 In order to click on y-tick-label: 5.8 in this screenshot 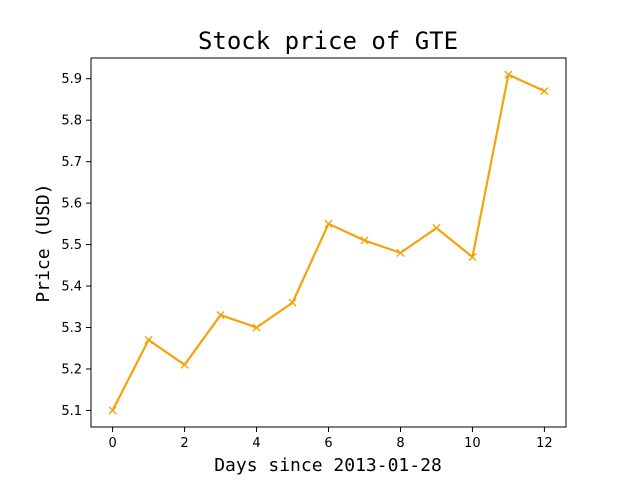, I will do `click(71, 121)`.